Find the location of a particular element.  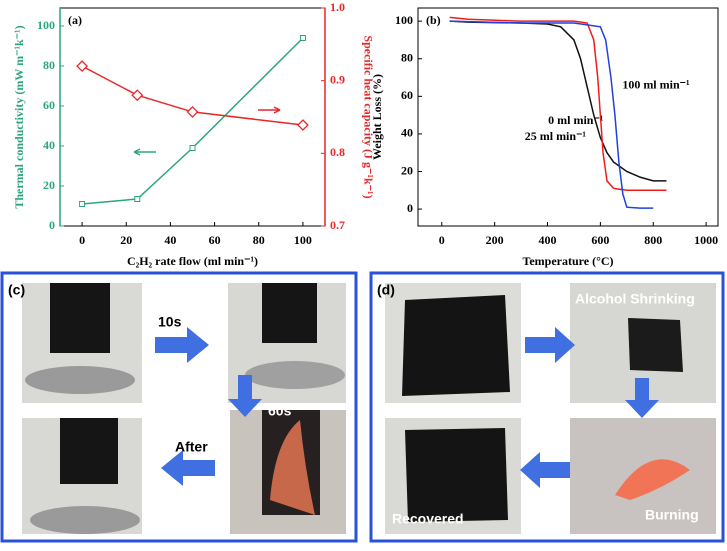

x-axis-label: Temperature (°C) is located at coordinates (567, 261).